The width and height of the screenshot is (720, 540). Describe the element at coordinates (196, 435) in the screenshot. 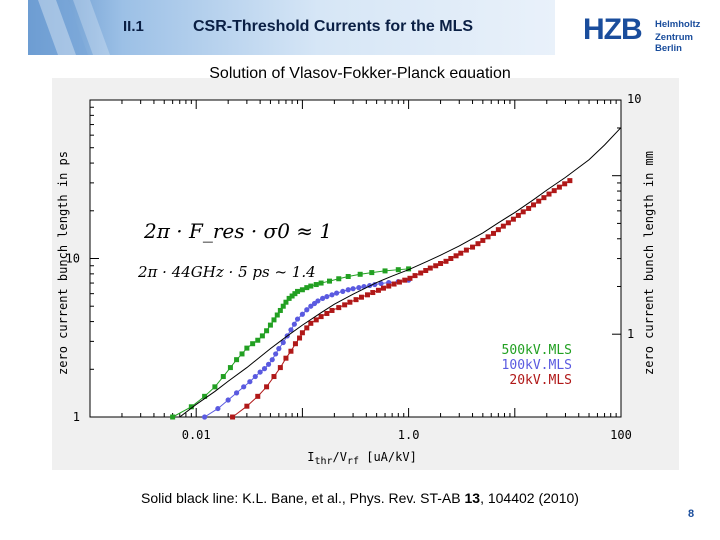

I see `x-tick-label: 0.01` at that location.